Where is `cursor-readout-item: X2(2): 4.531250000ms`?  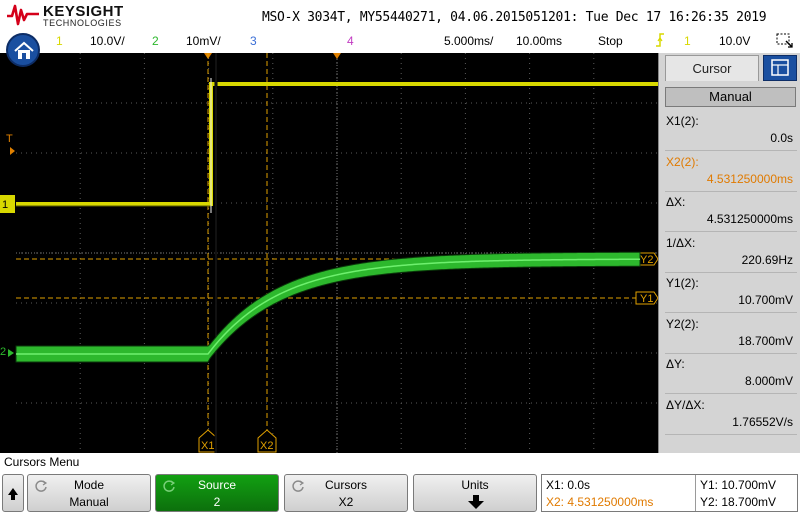
cursor-readout-item: X2(2): 4.531250000ms is located at coordinates (731, 172).